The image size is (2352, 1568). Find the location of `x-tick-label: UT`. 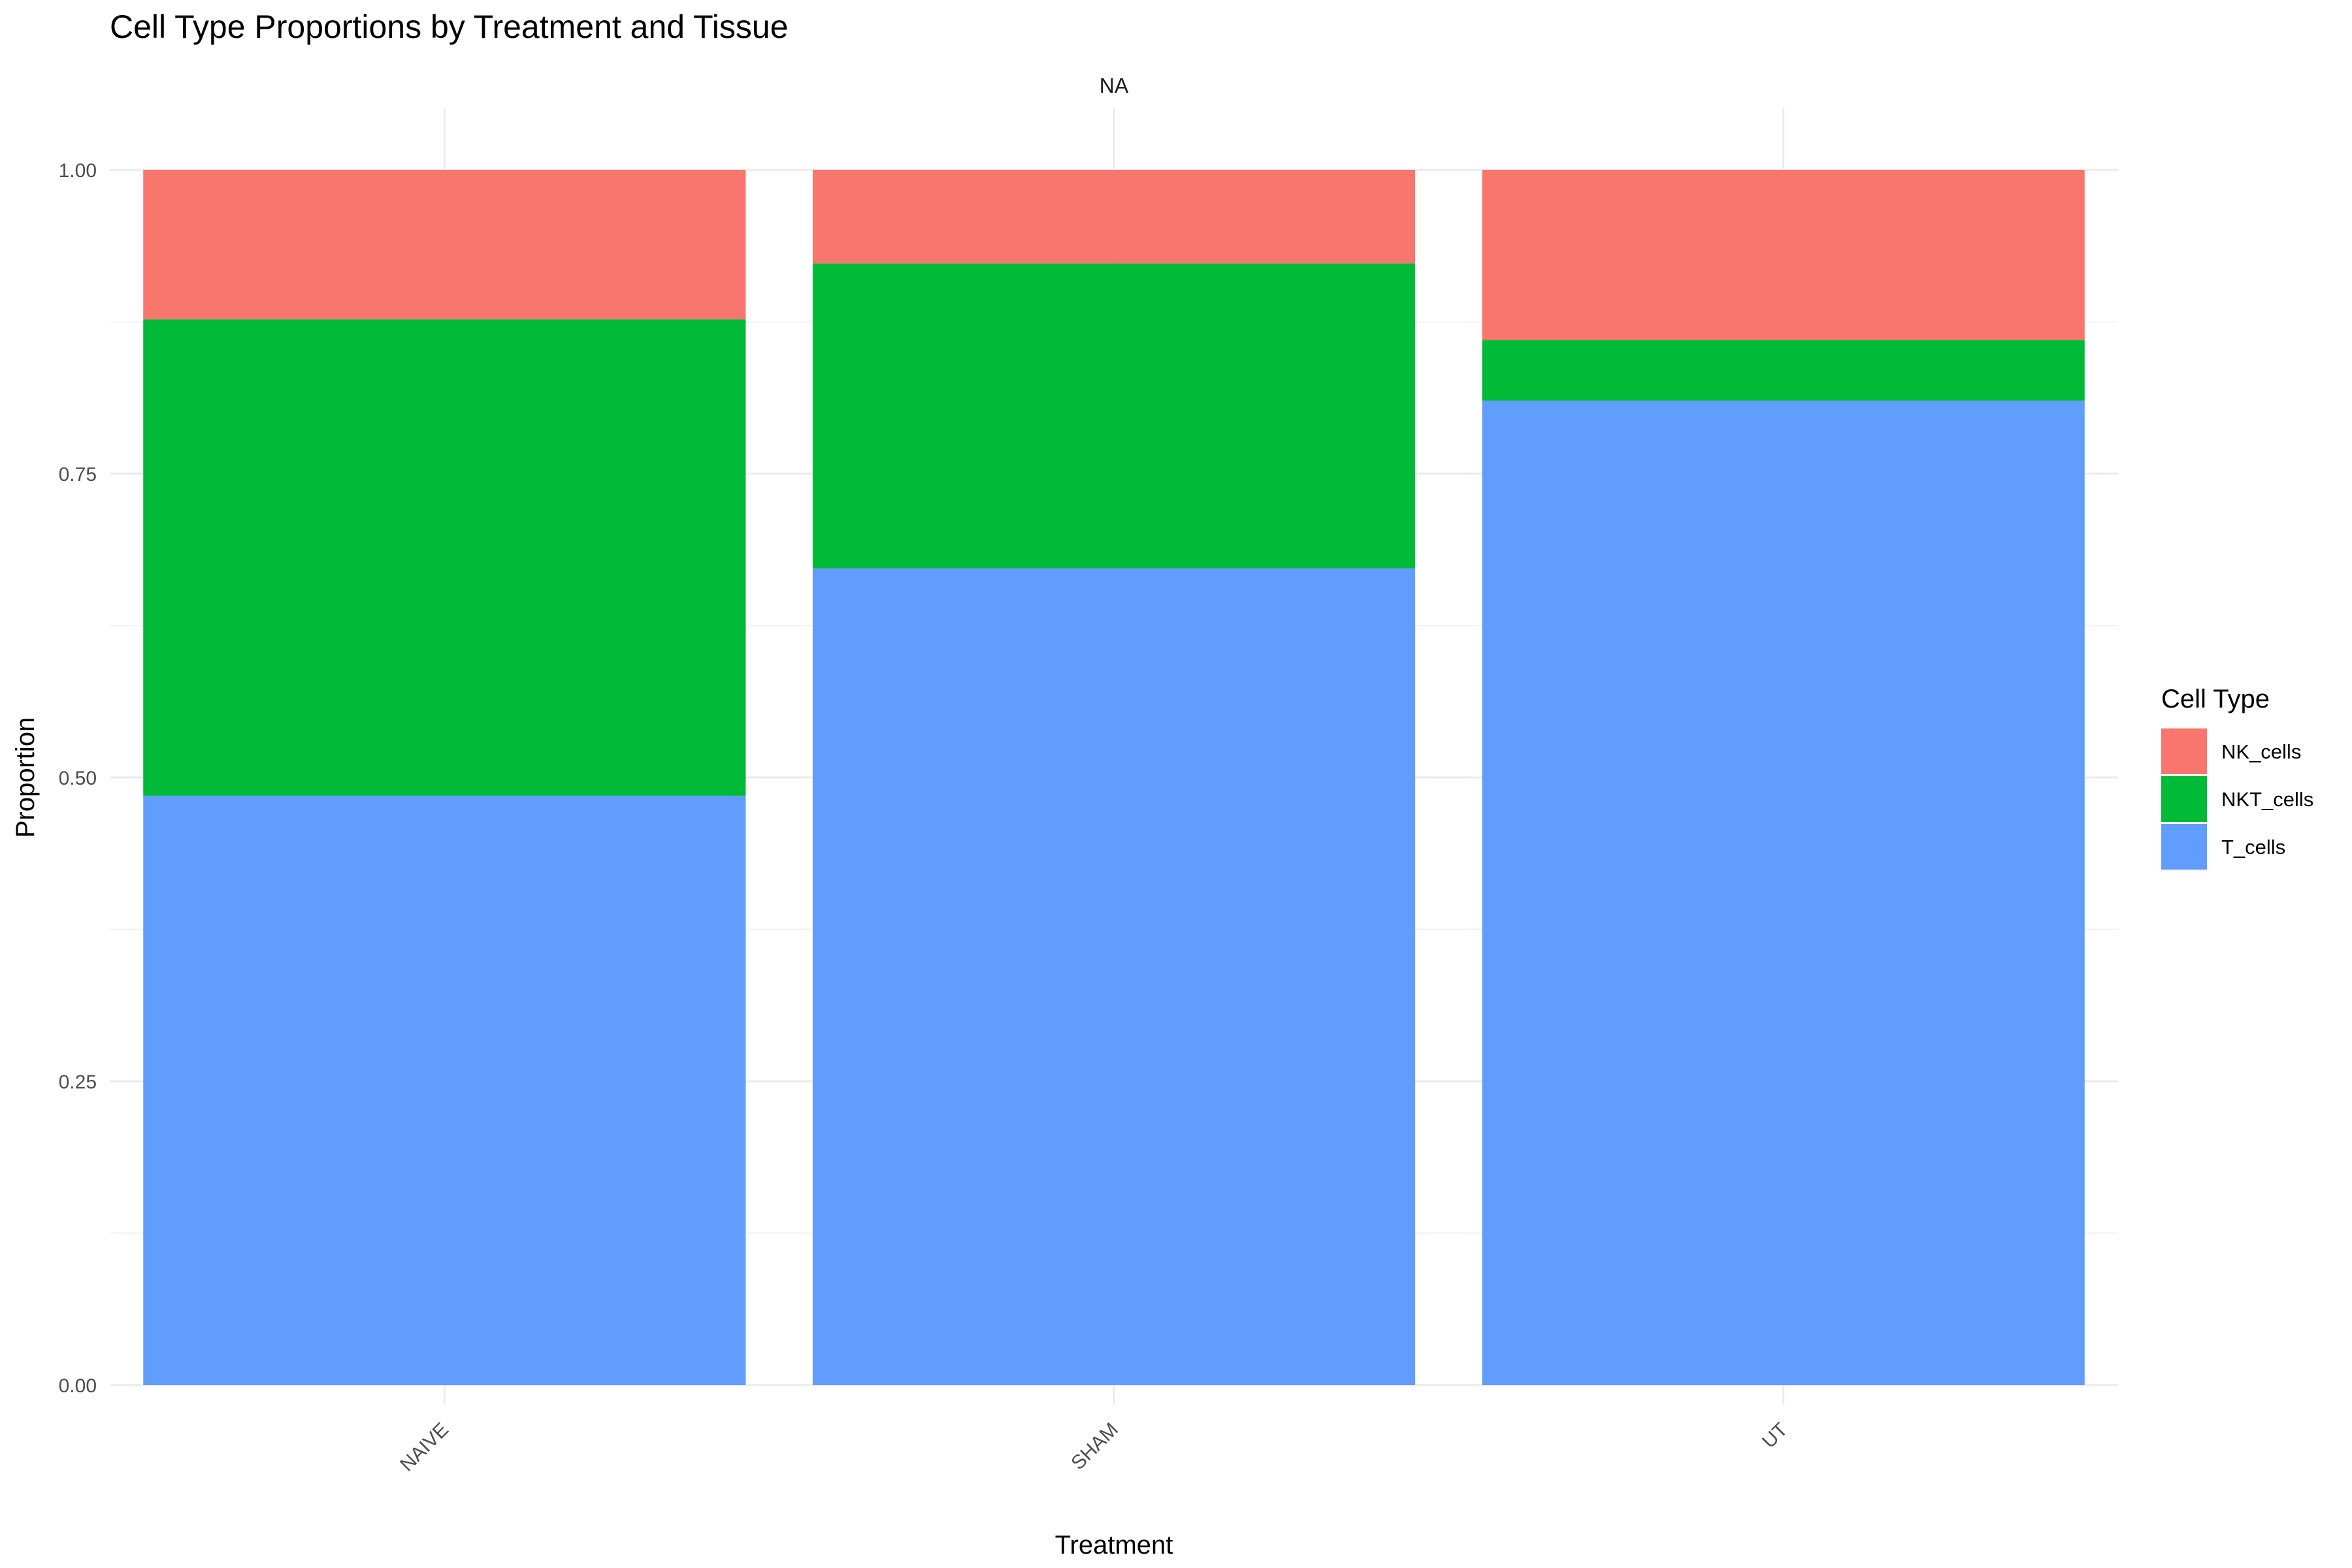

x-tick-label: UT is located at coordinates (1775, 1436).